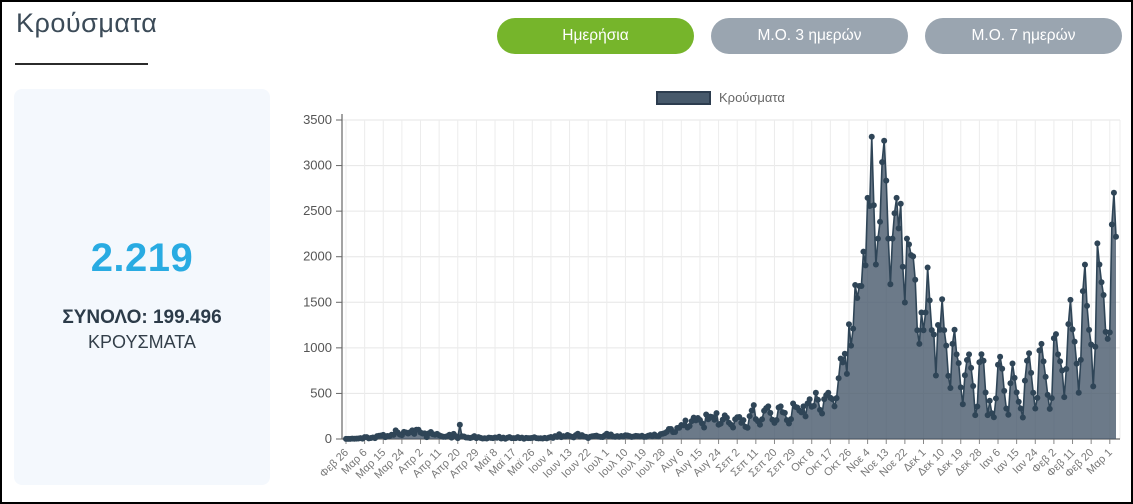  I want to click on view-toggle-group: Ημερήσια Μ.Ο. 3 ημερών Μ.Ο. 7 ημερών, so click(809, 36).